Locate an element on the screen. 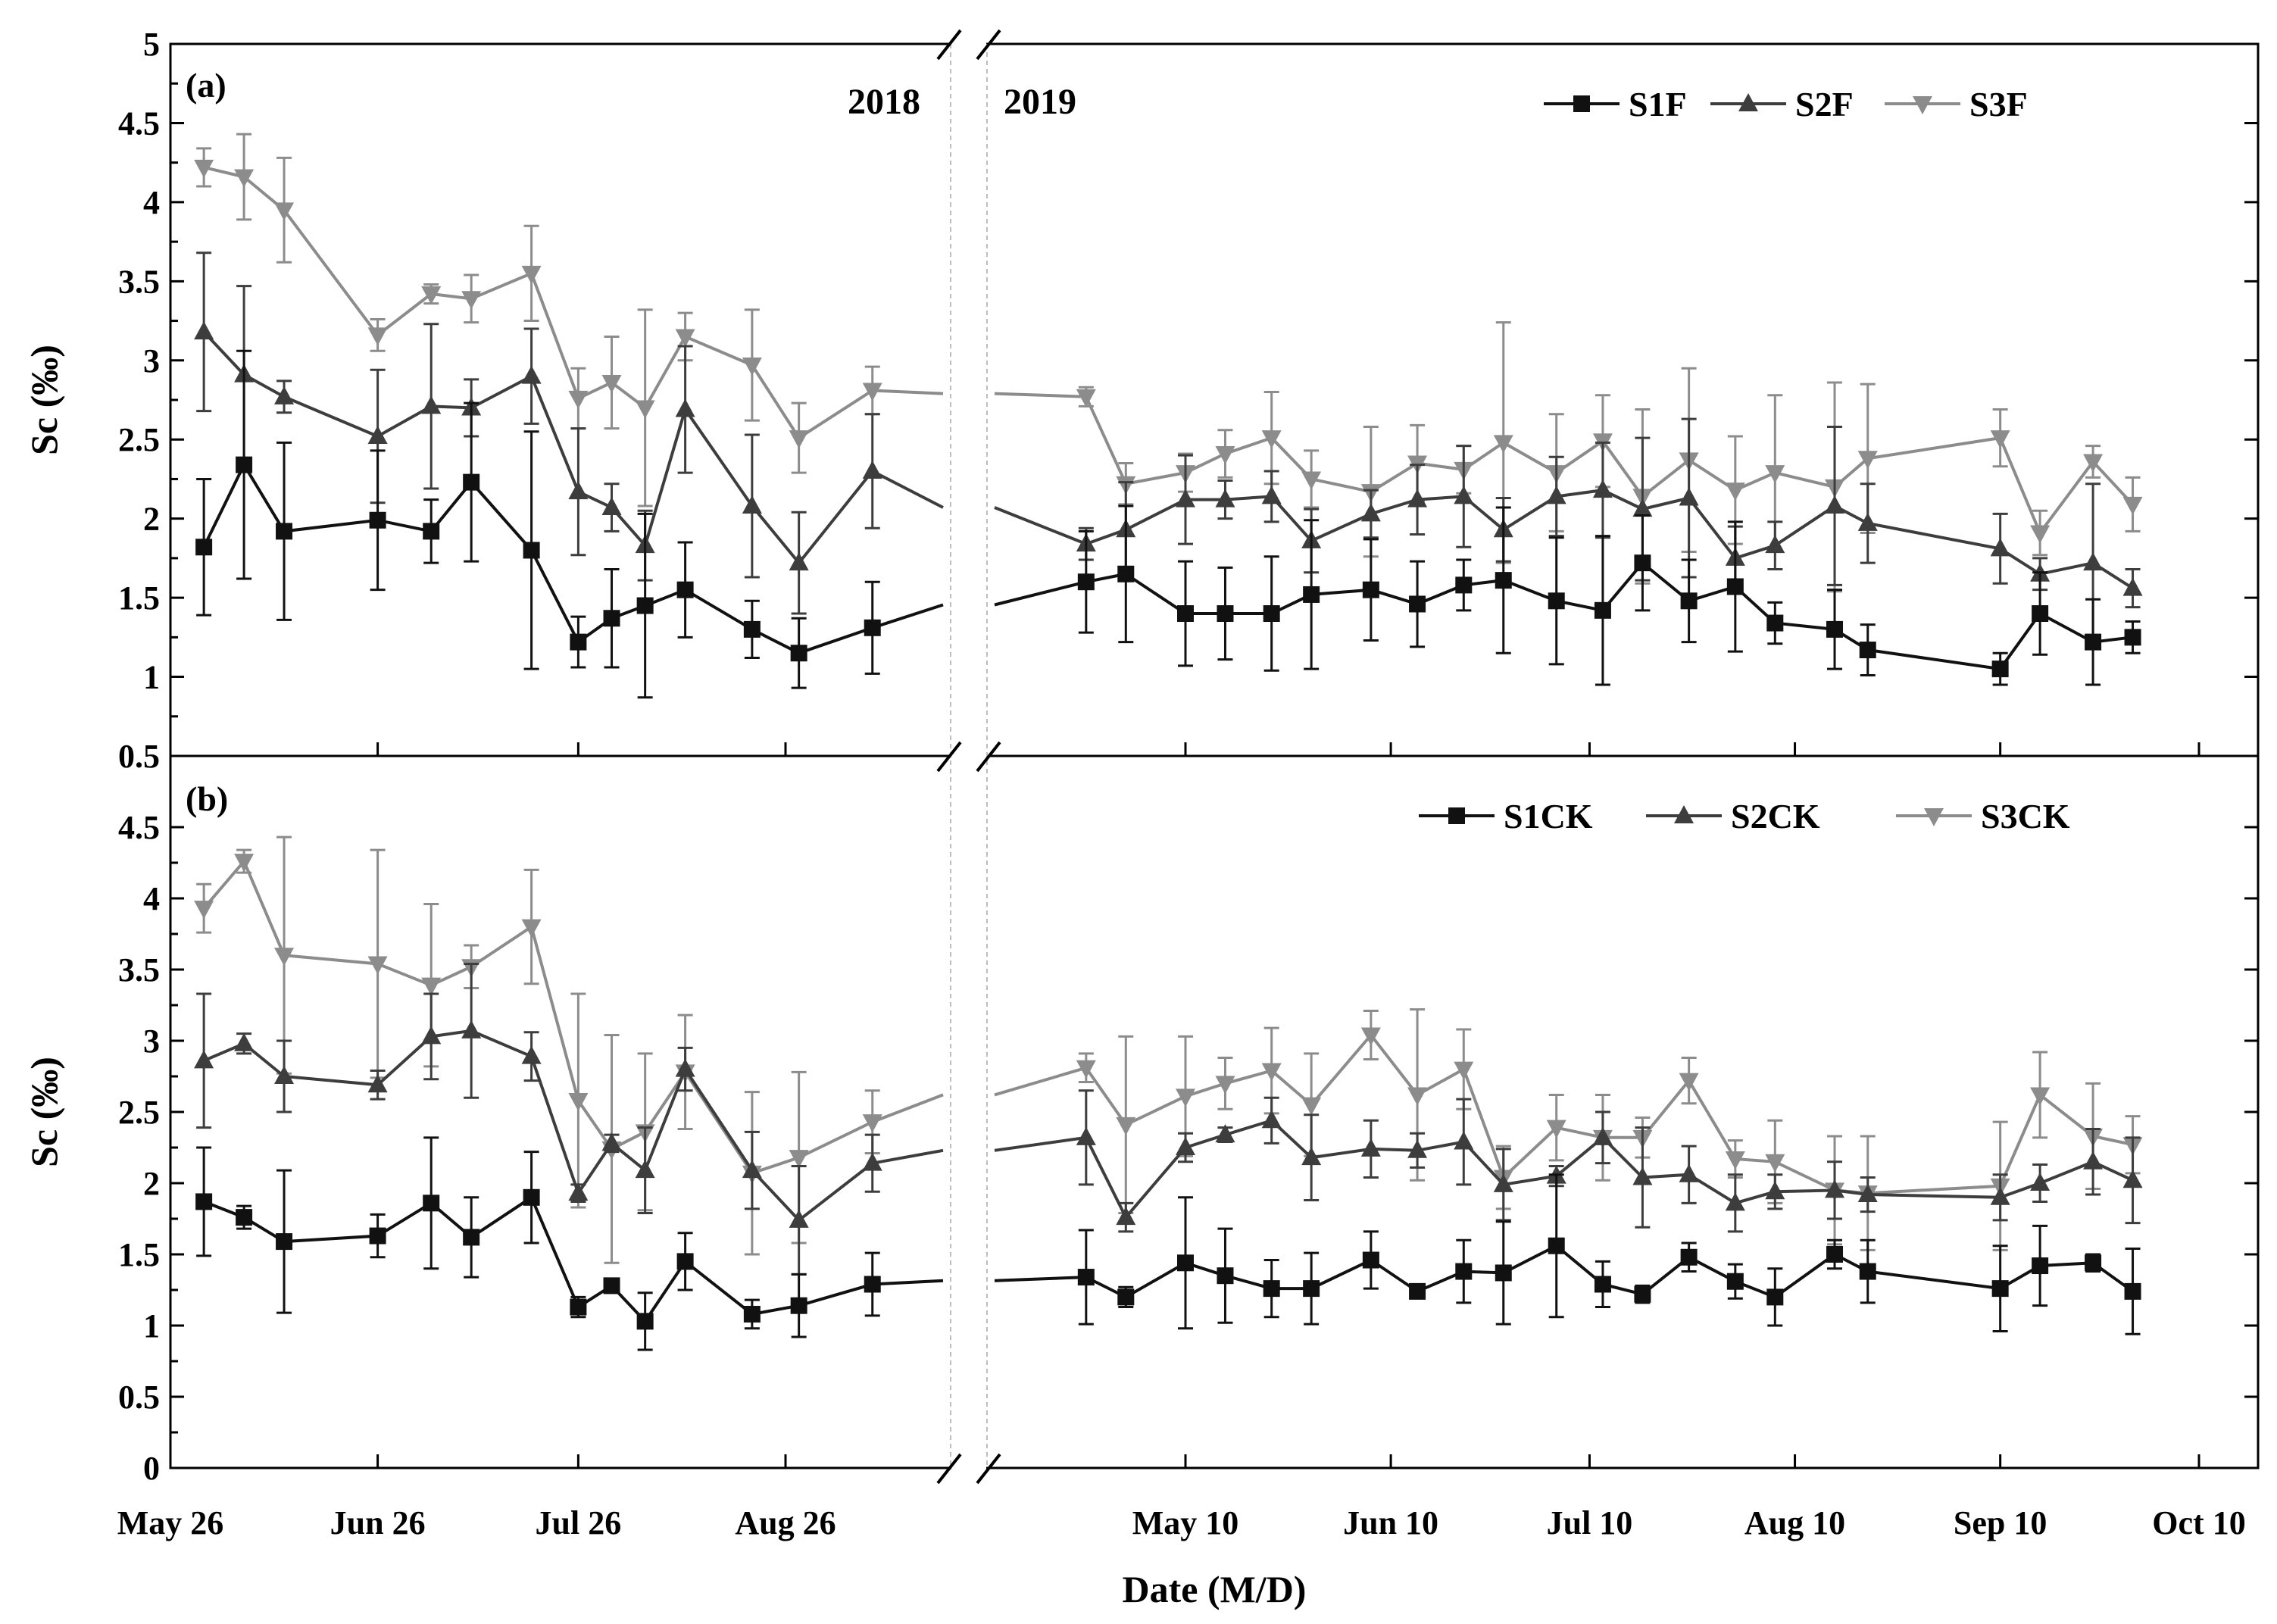 The height and width of the screenshot is (1624, 2277). y-tick-label-b: 2.5 is located at coordinates (139, 1112).